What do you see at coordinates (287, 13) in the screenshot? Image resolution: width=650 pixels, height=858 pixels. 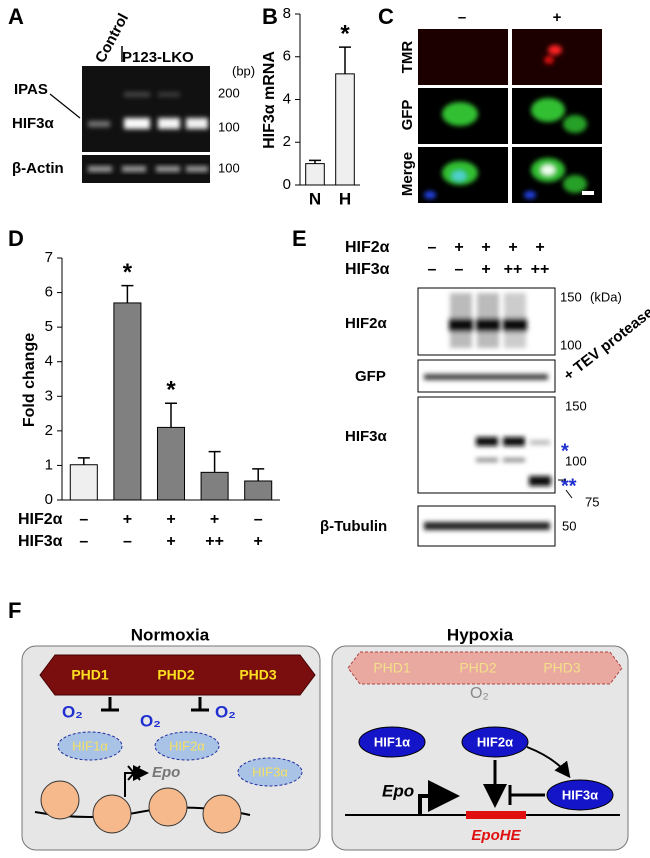 I see `y-tick-label: 8` at bounding box center [287, 13].